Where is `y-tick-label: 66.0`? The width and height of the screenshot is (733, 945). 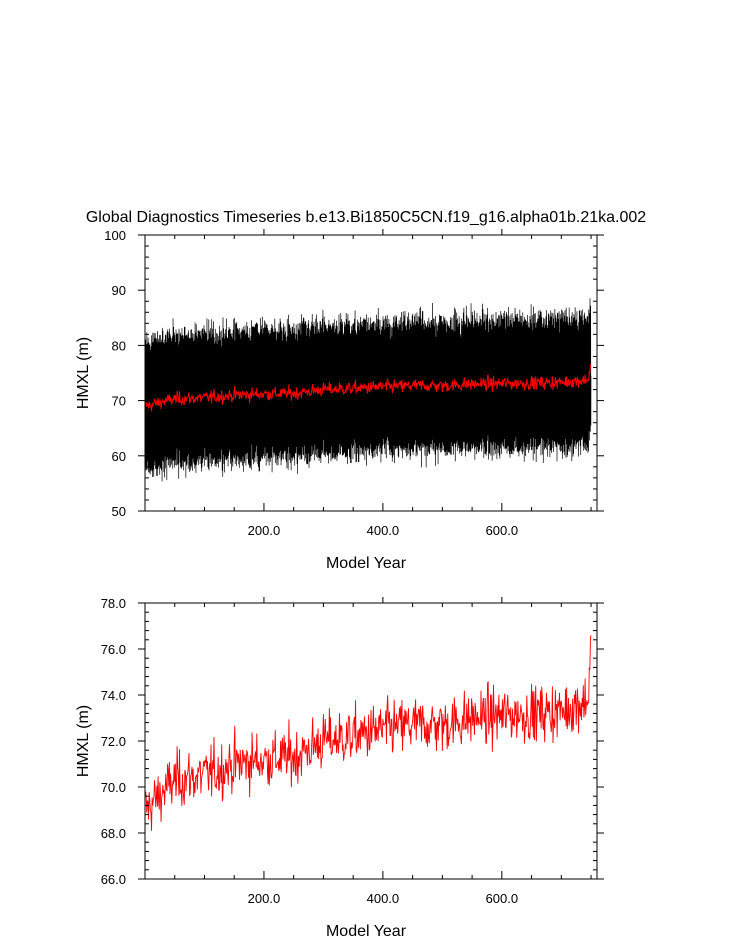
y-tick-label: 66.0 is located at coordinates (113, 879).